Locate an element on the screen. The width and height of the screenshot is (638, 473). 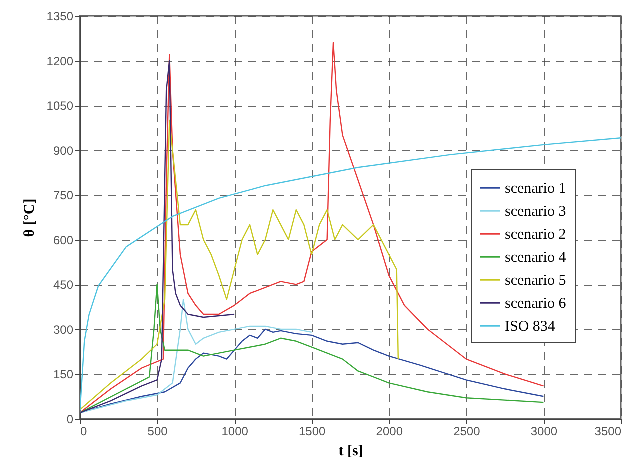
legend-label: scenario 5 is located at coordinates (535, 281).